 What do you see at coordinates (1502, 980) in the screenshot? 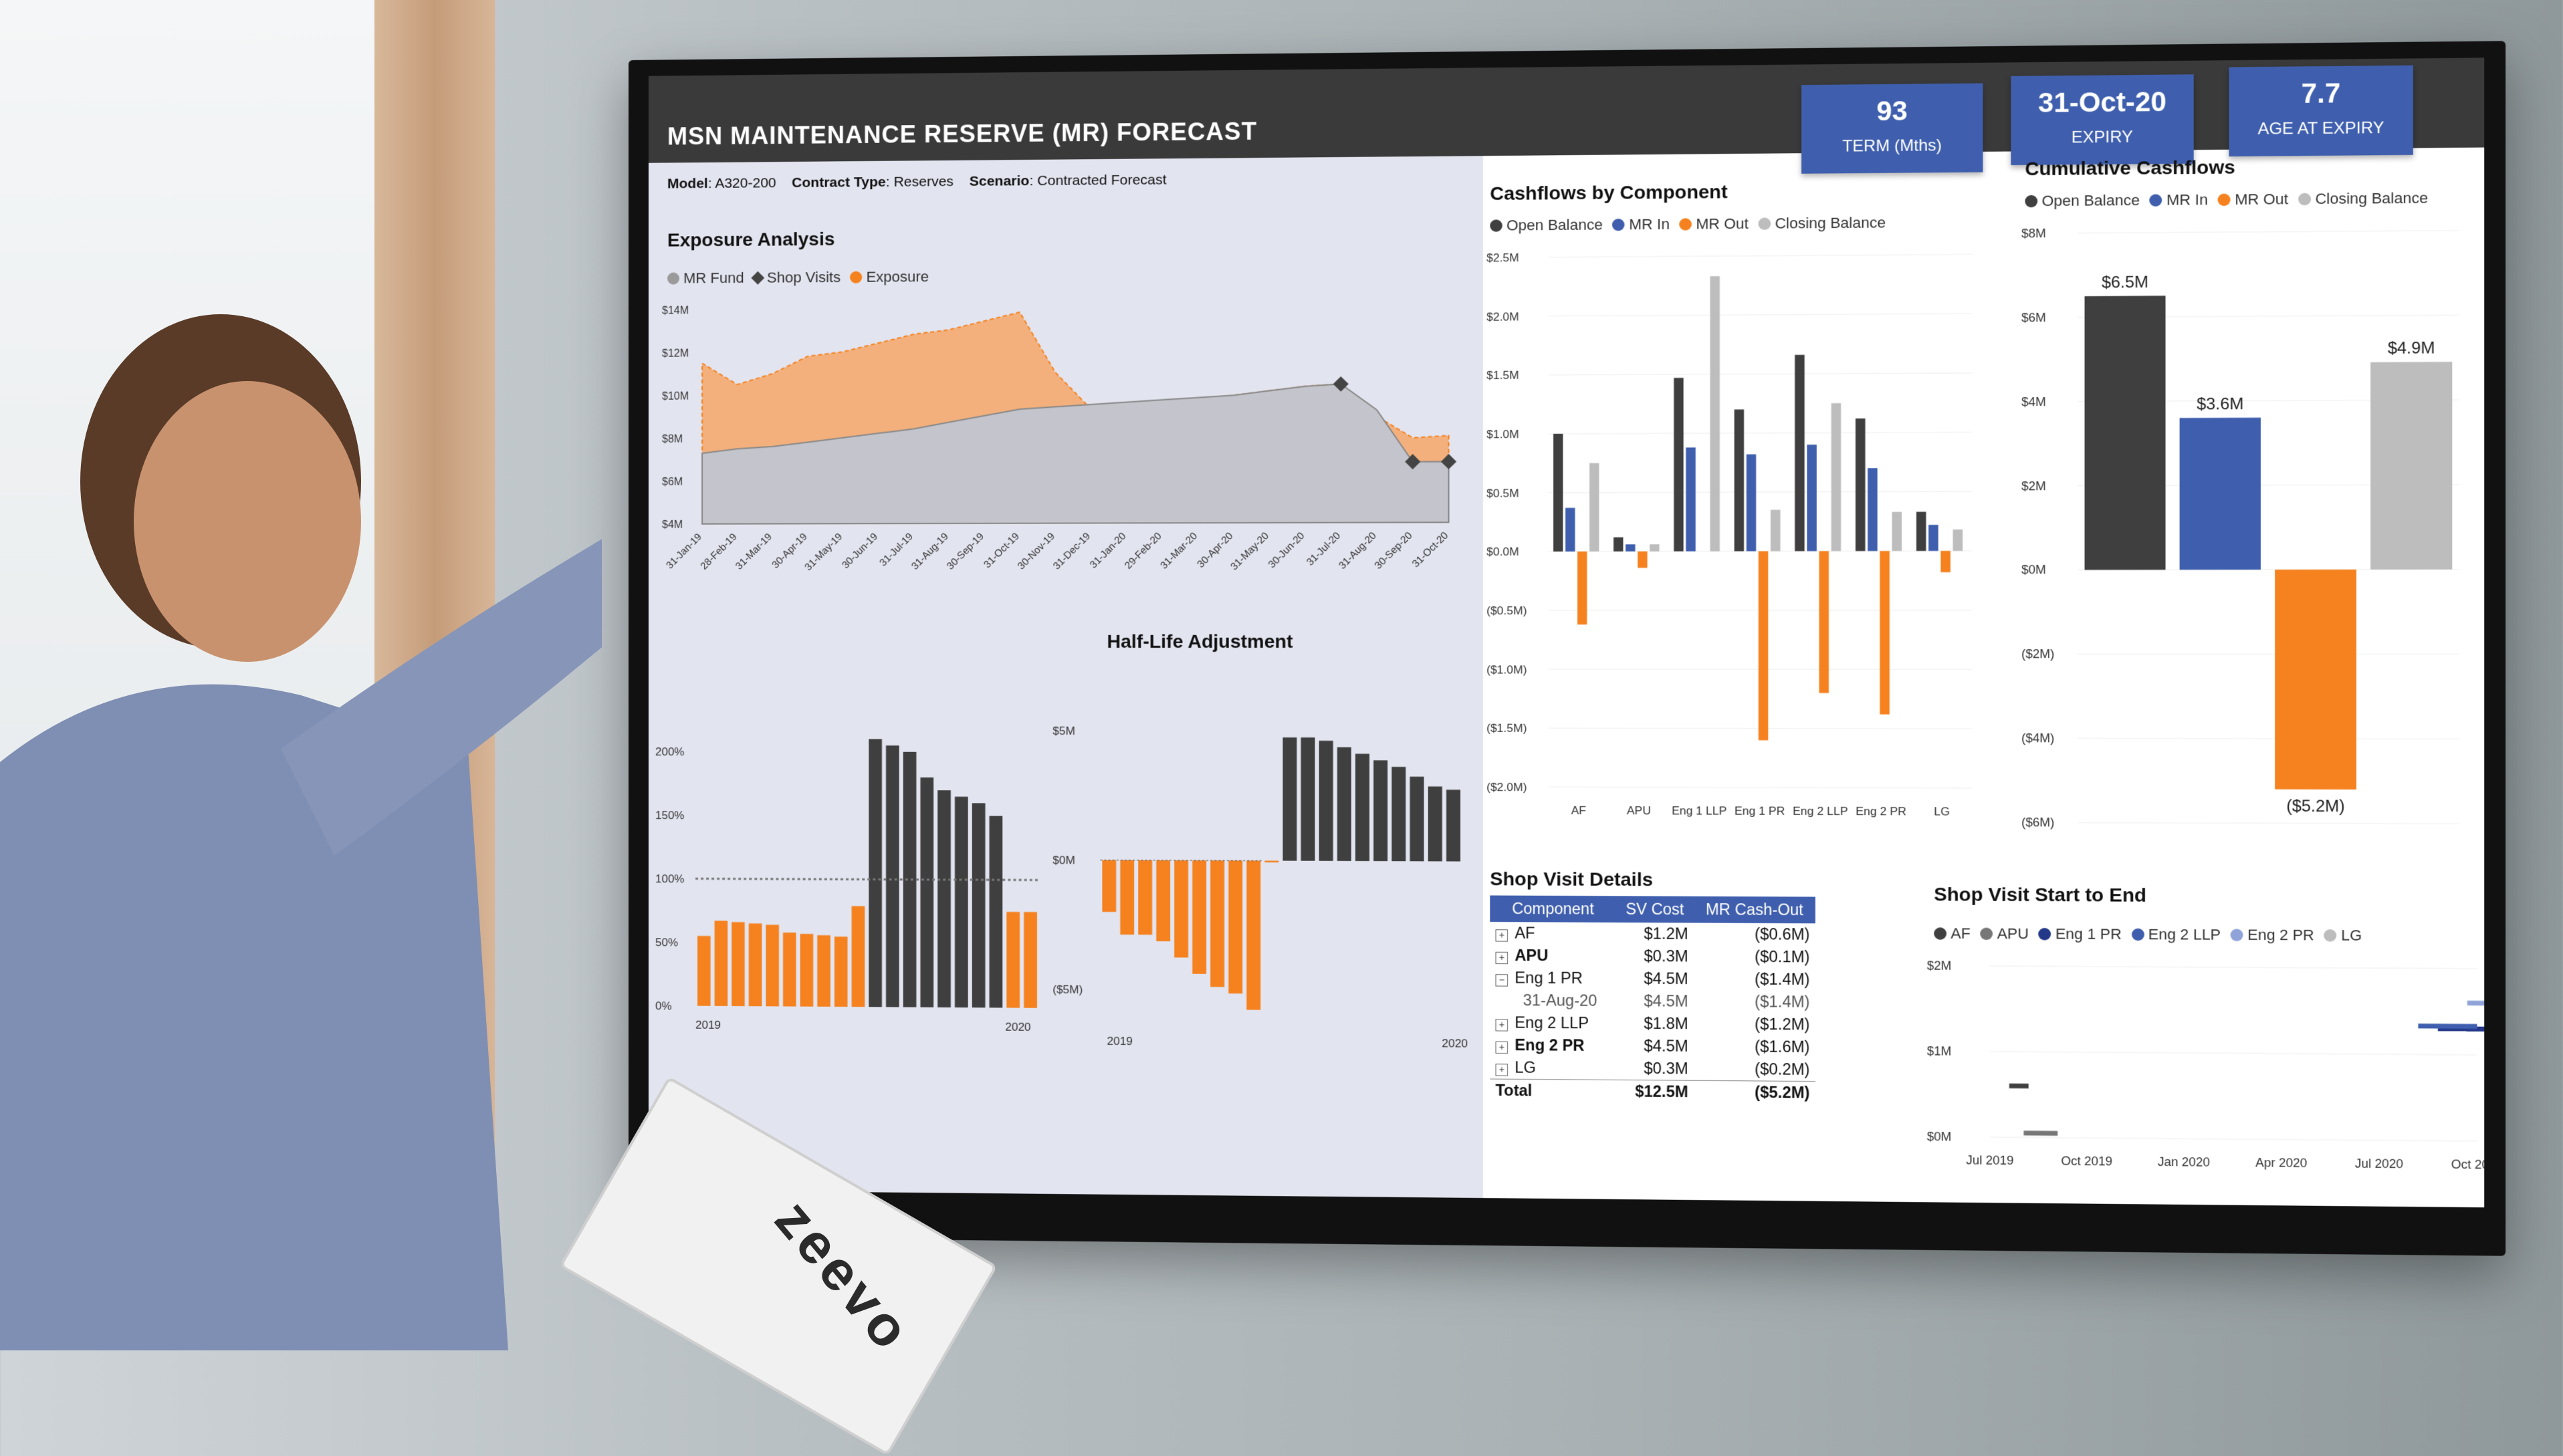
I see `collapse-icon: −` at bounding box center [1502, 980].